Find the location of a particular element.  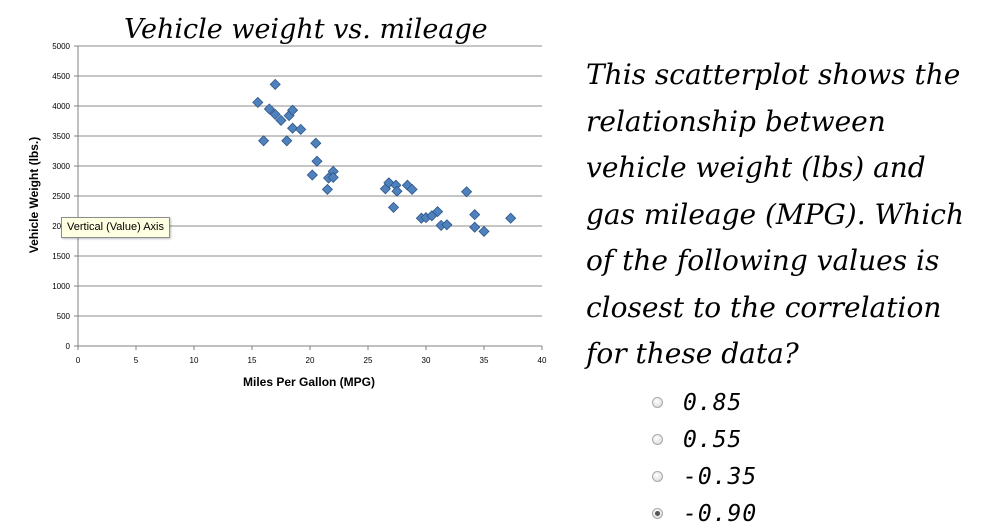

x-tick-label: 25 is located at coordinates (368, 360).